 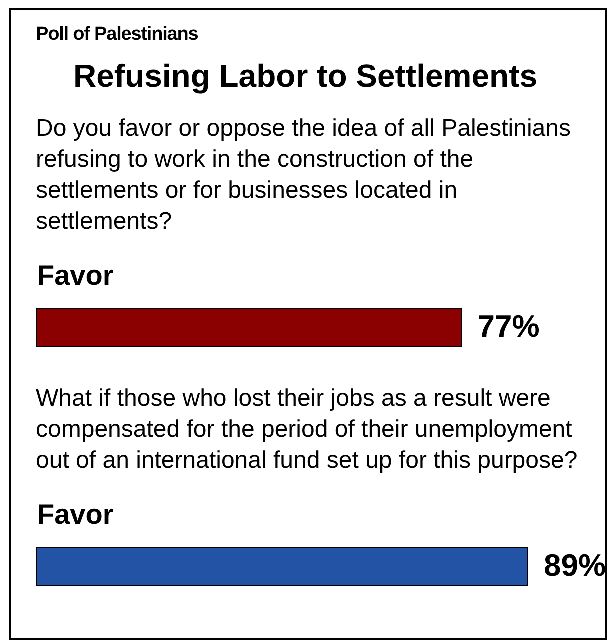 What do you see at coordinates (509, 326) in the screenshot?
I see `data-label: 77%` at bounding box center [509, 326].